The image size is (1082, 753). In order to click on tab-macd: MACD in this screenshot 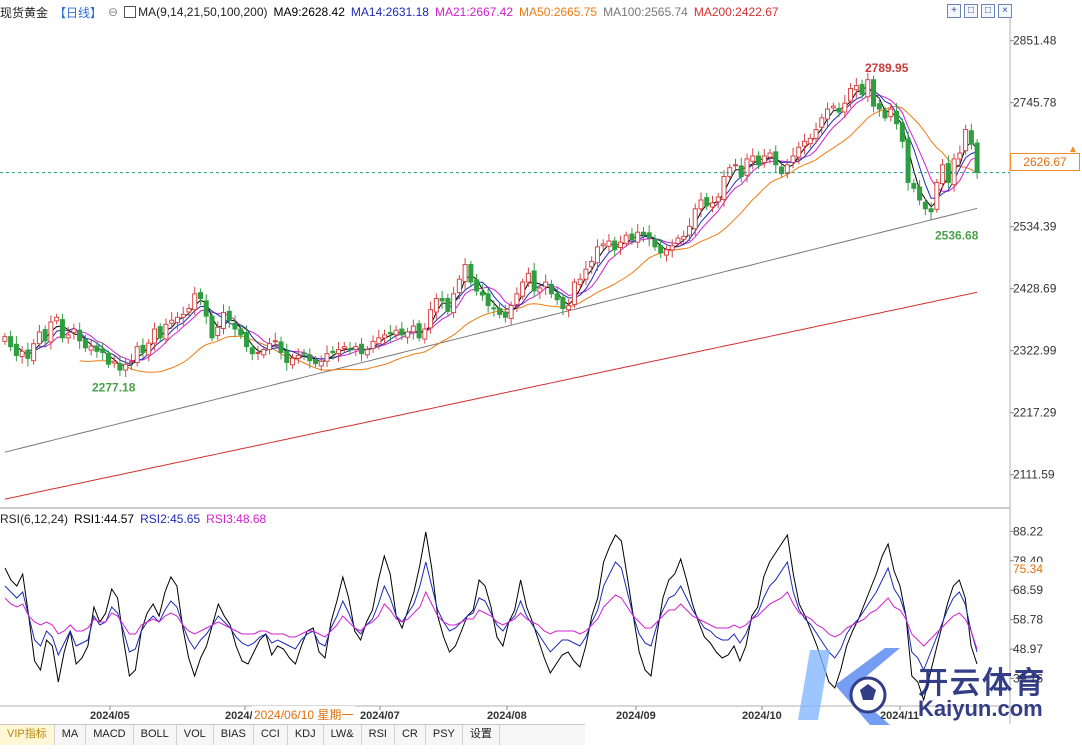, I will do `click(110, 735)`.